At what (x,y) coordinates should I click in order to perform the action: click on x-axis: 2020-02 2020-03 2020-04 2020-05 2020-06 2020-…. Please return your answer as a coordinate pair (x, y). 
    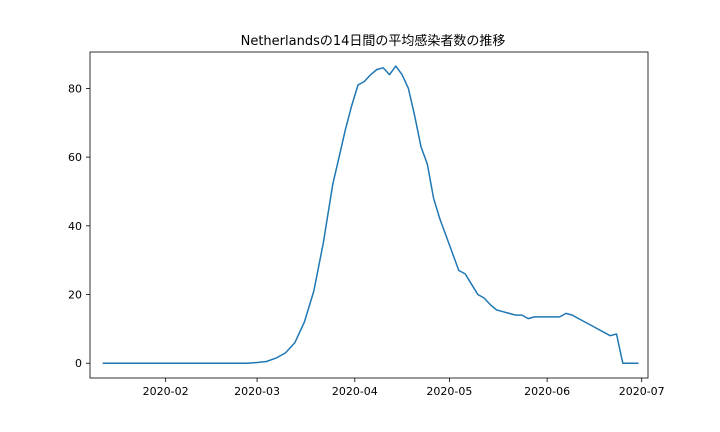
    Looking at the image, I should click on (404, 388).